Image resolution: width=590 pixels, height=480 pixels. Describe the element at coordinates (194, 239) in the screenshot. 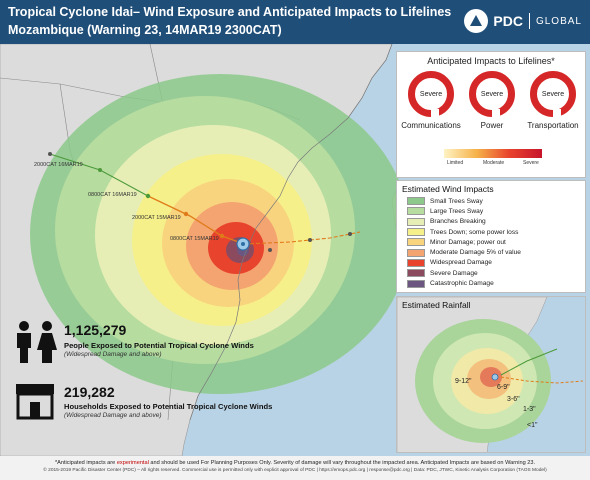

I see `track-label: 0800CAT 15MAR19` at that location.